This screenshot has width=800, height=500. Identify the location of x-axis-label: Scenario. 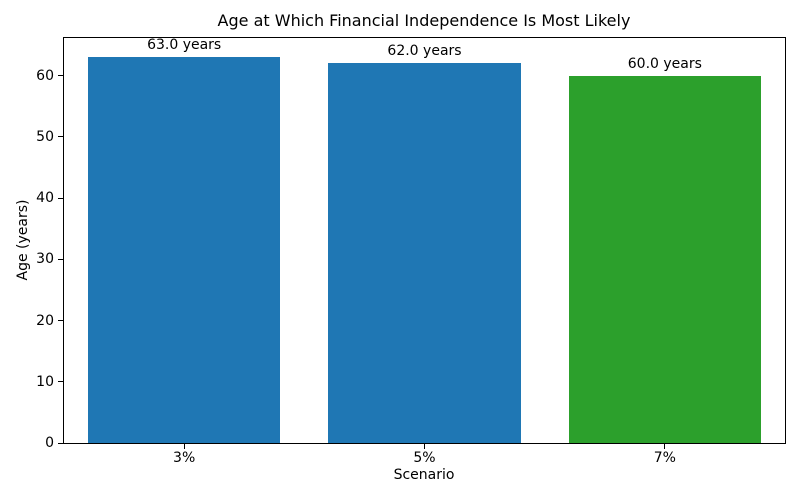
(424, 475).